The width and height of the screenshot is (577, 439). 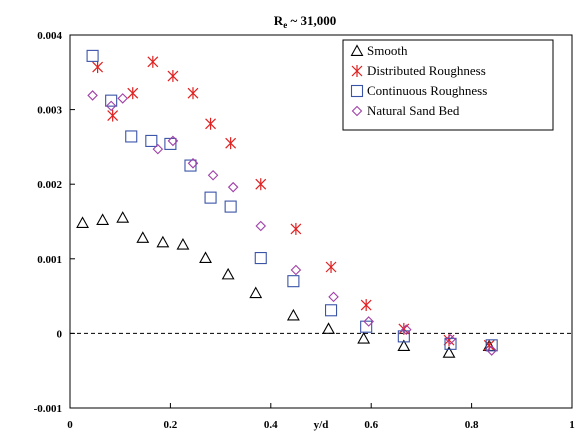 I want to click on y-tick-label: 0, so click(x=60, y=334).